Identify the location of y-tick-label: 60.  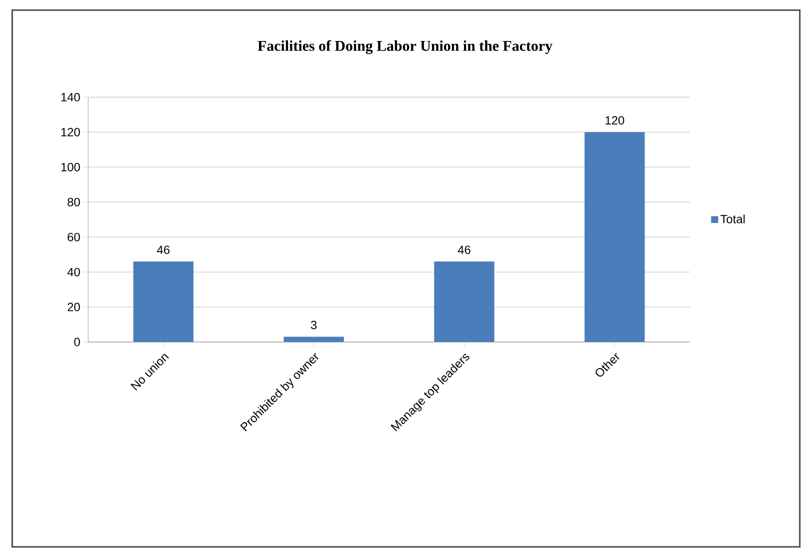
(74, 237).